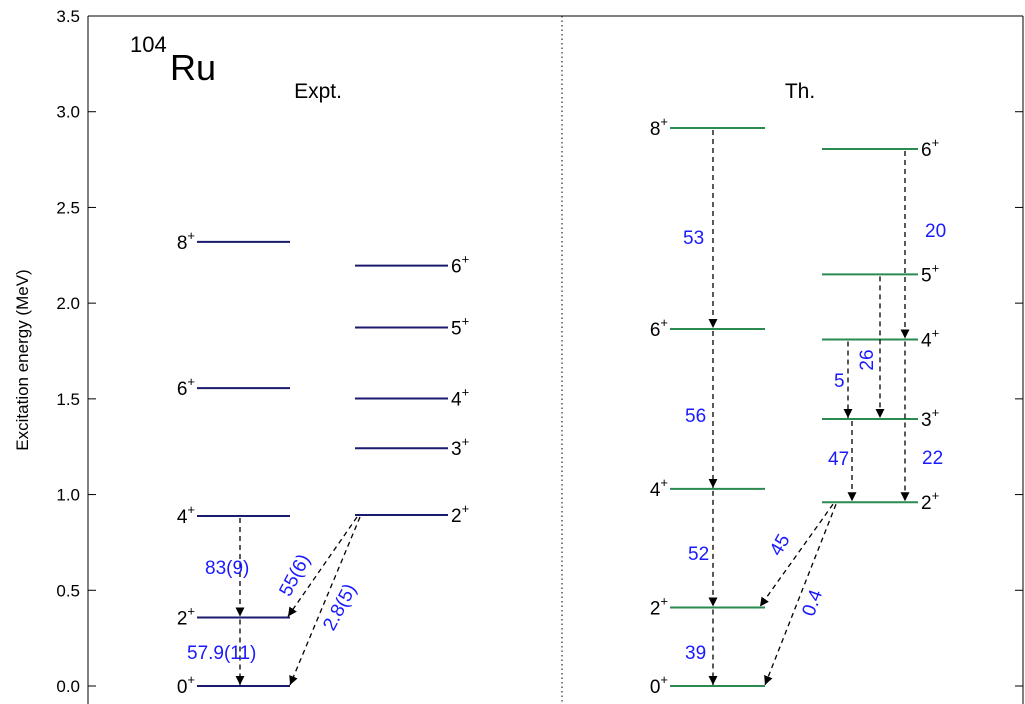 The height and width of the screenshot is (704, 1025). Describe the element at coordinates (68, 495) in the screenshot. I see `y-tick-label: 1.0` at that location.